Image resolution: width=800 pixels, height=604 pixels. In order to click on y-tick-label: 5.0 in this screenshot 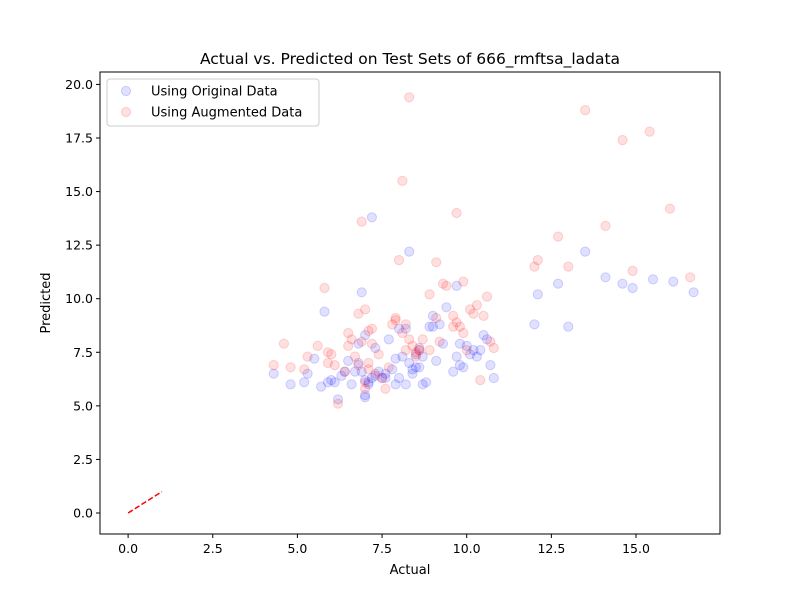, I will do `click(83, 405)`.